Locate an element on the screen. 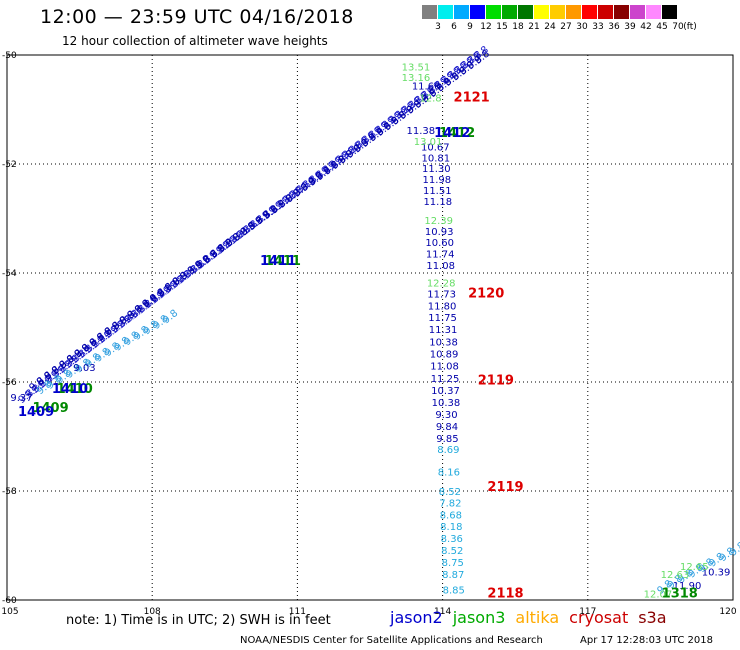 This screenshot has height=650, width=740. swh-value: 12.8 is located at coordinates (430, 98).